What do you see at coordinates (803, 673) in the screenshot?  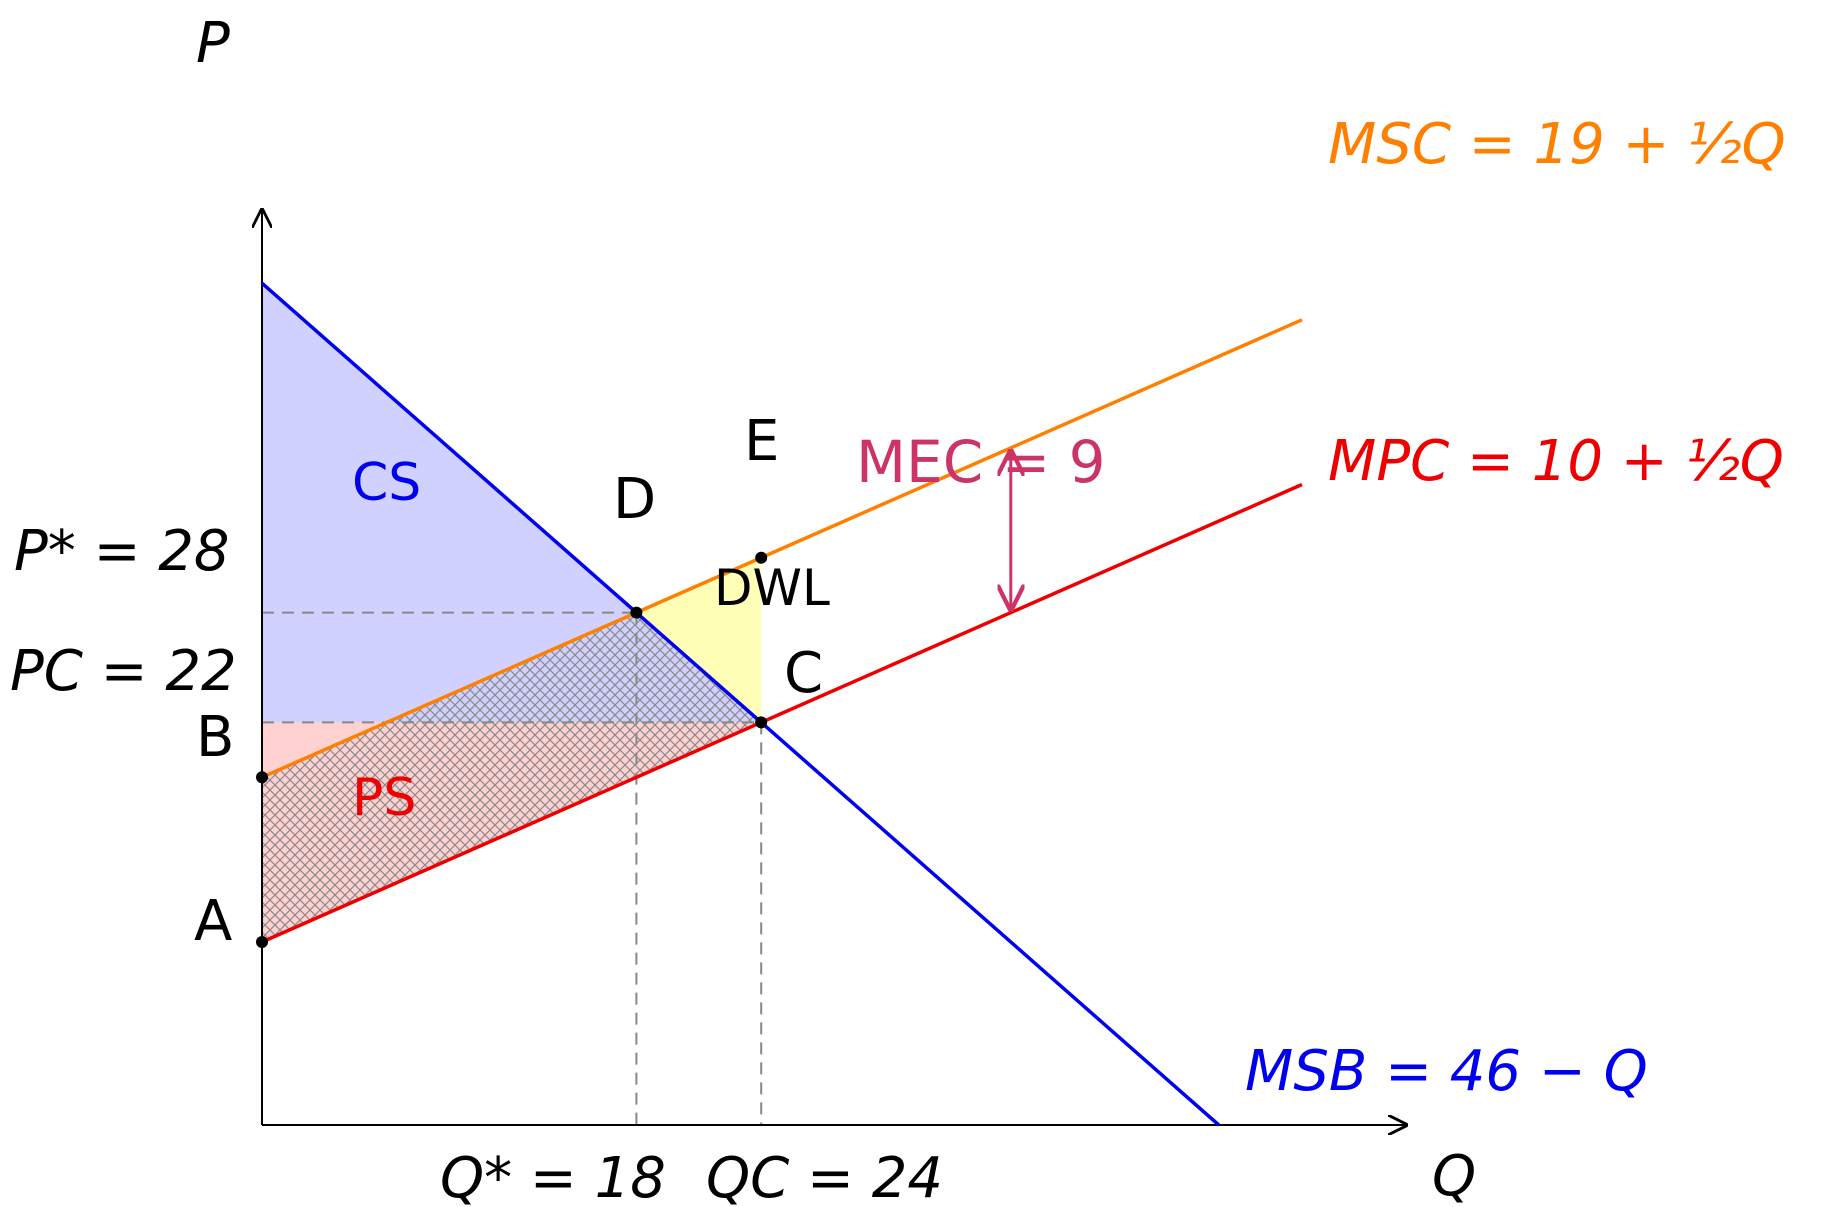 I see `point-c-label: C` at bounding box center [803, 673].